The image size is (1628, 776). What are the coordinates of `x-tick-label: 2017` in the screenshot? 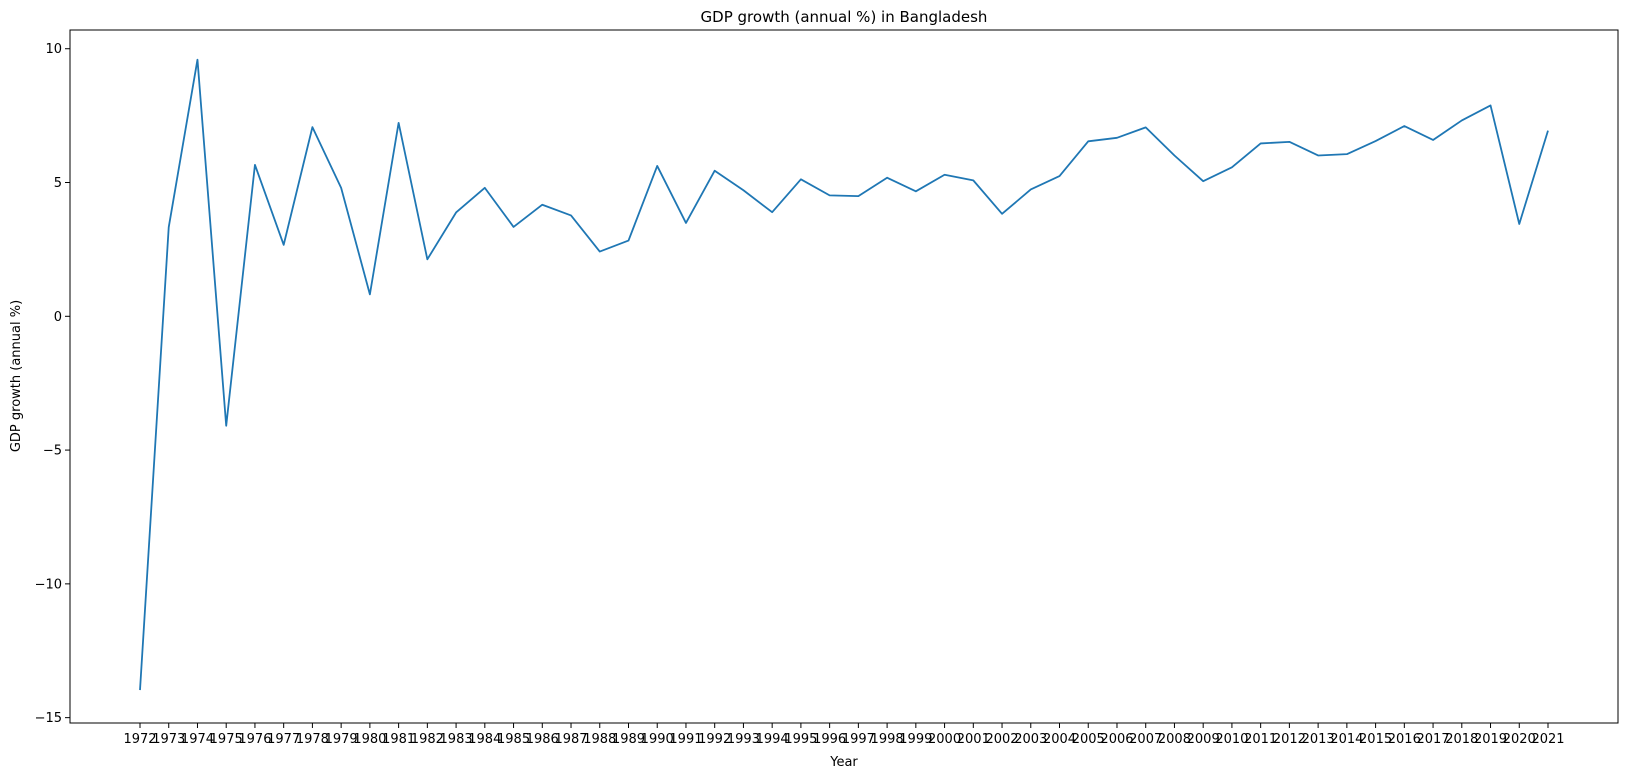 It's located at (1433, 739).